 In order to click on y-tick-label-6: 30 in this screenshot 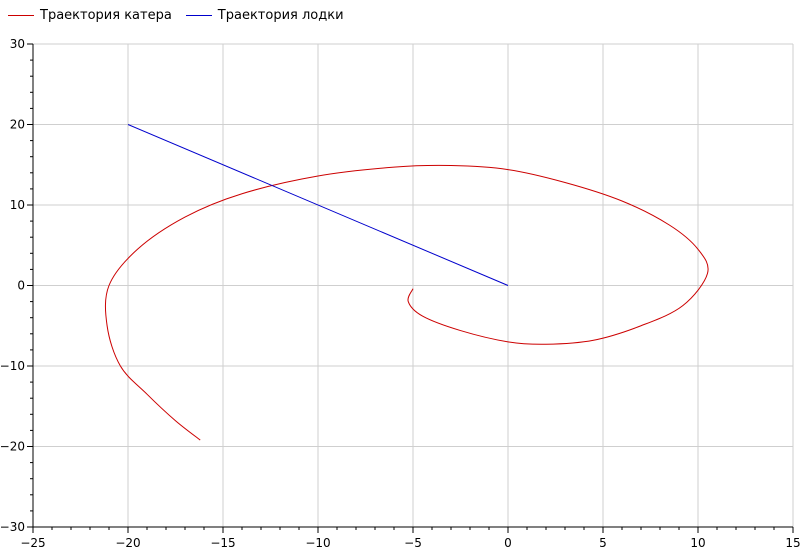, I will do `click(17, 44)`.